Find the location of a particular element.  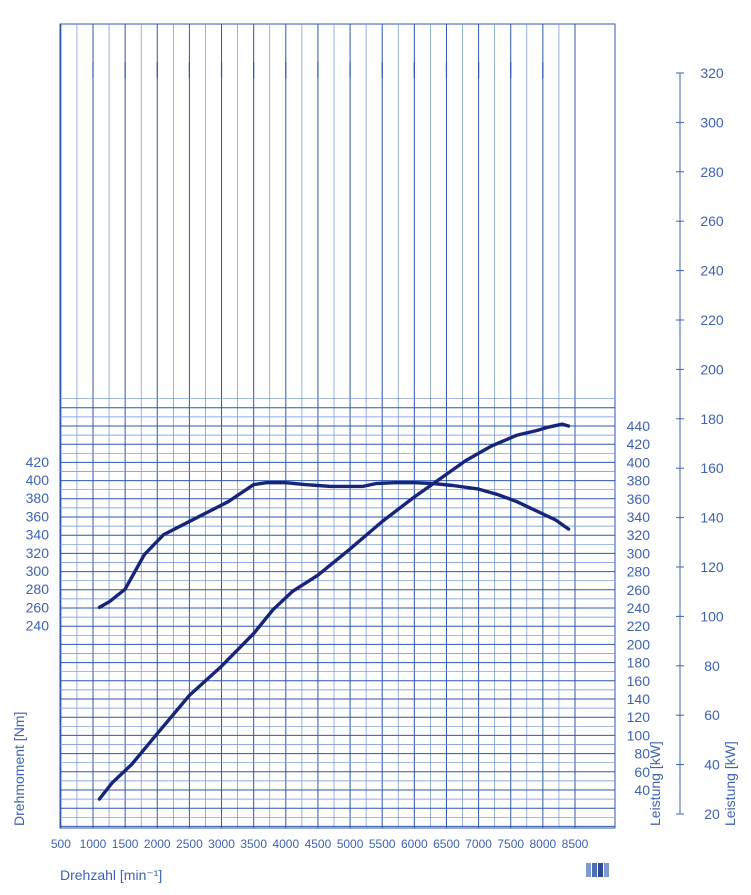

y-right-inner-tick-label: 240 is located at coordinates (639, 608).